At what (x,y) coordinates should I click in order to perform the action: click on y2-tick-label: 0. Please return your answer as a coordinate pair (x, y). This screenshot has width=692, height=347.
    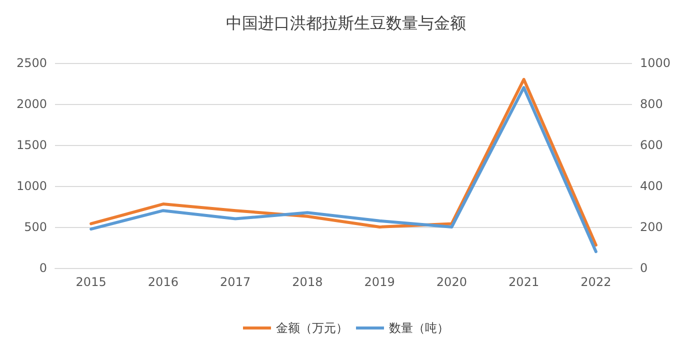
    Looking at the image, I should click on (644, 268).